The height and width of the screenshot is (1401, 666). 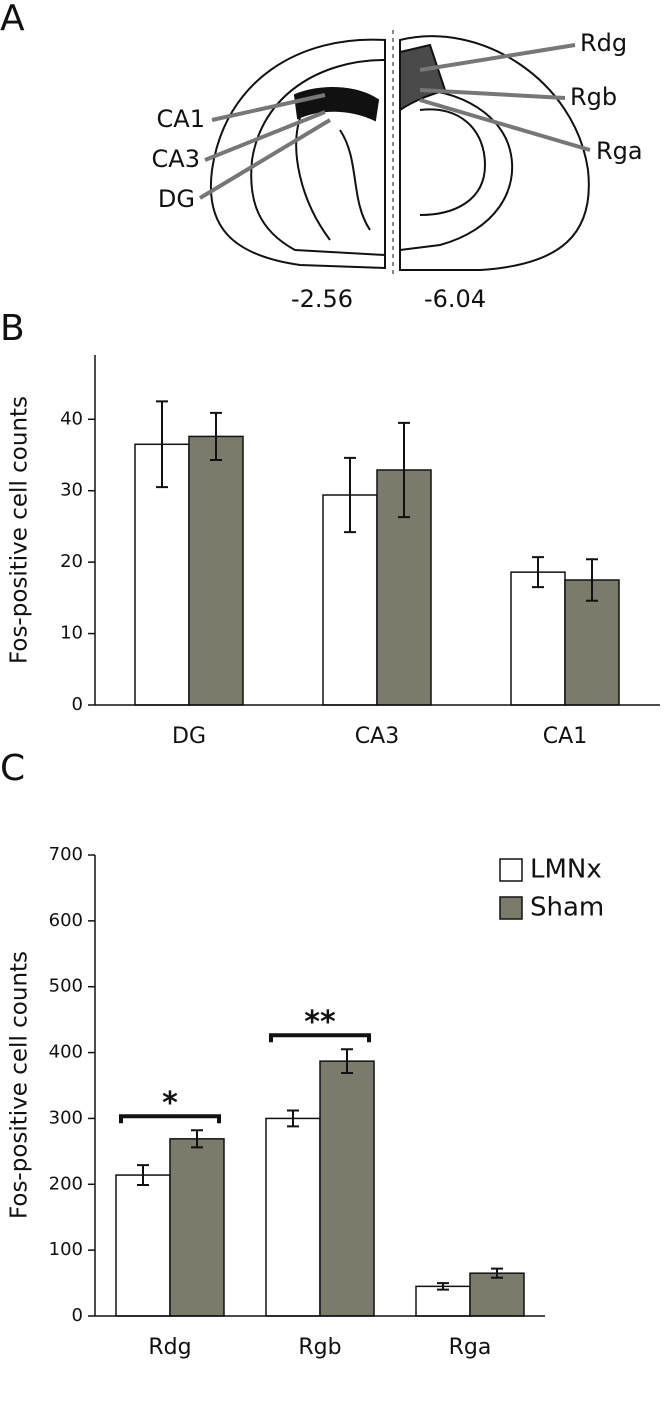 What do you see at coordinates (394, 121) in the screenshot?
I see `pointer-lines` at bounding box center [394, 121].